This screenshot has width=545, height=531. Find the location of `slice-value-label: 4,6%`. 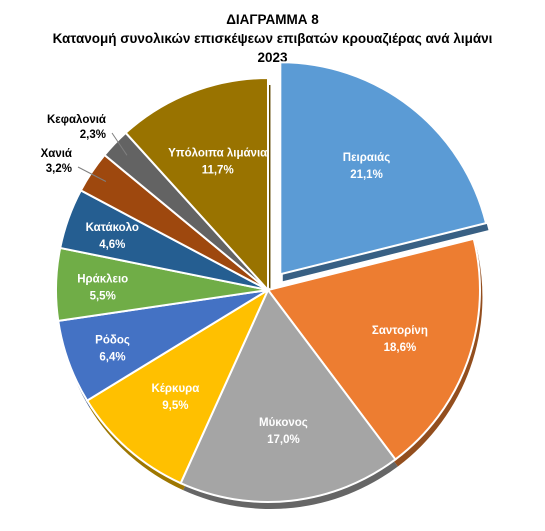

slice-value-label: 4,6% is located at coordinates (112, 245).